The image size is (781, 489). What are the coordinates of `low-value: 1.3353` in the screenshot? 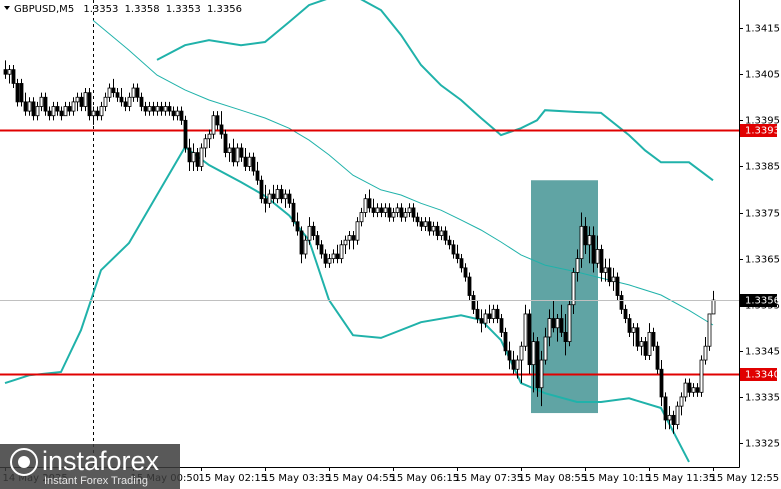 It's located at (183, 9).